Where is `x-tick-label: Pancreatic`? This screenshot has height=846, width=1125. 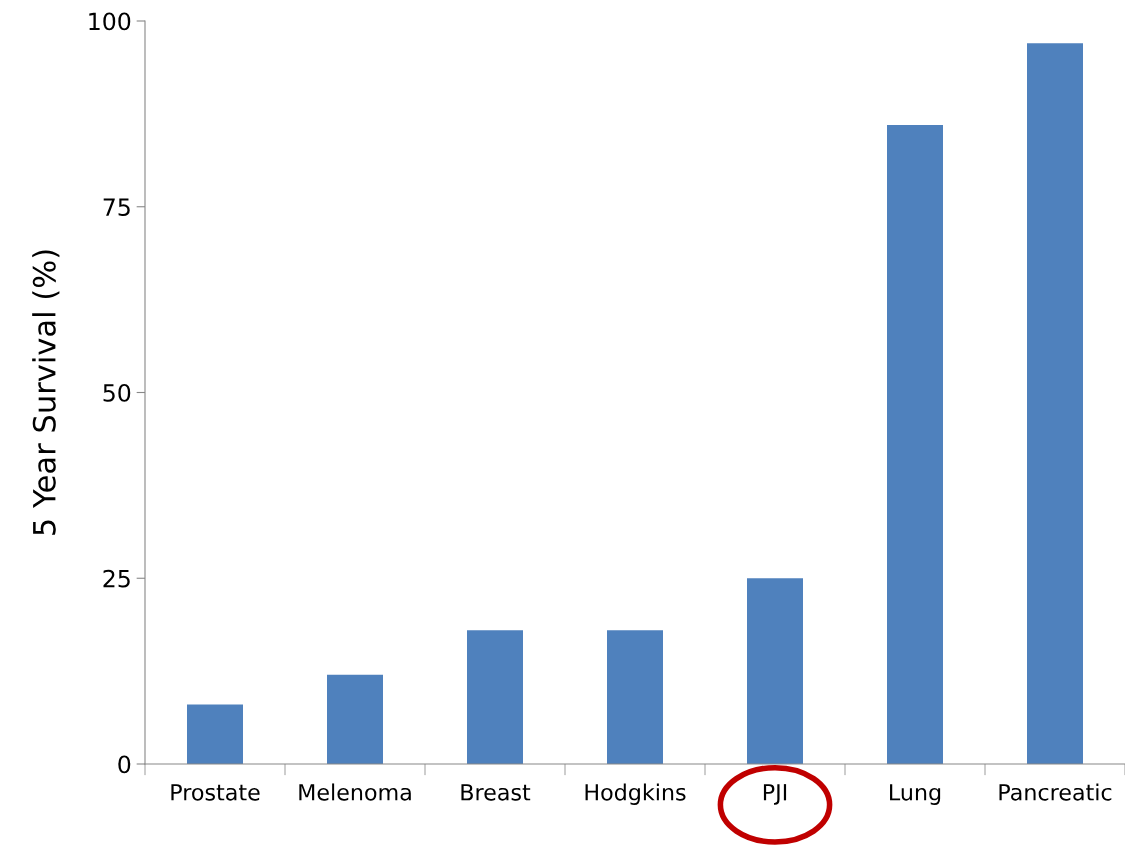 x-tick-label: Pancreatic is located at coordinates (1055, 792).